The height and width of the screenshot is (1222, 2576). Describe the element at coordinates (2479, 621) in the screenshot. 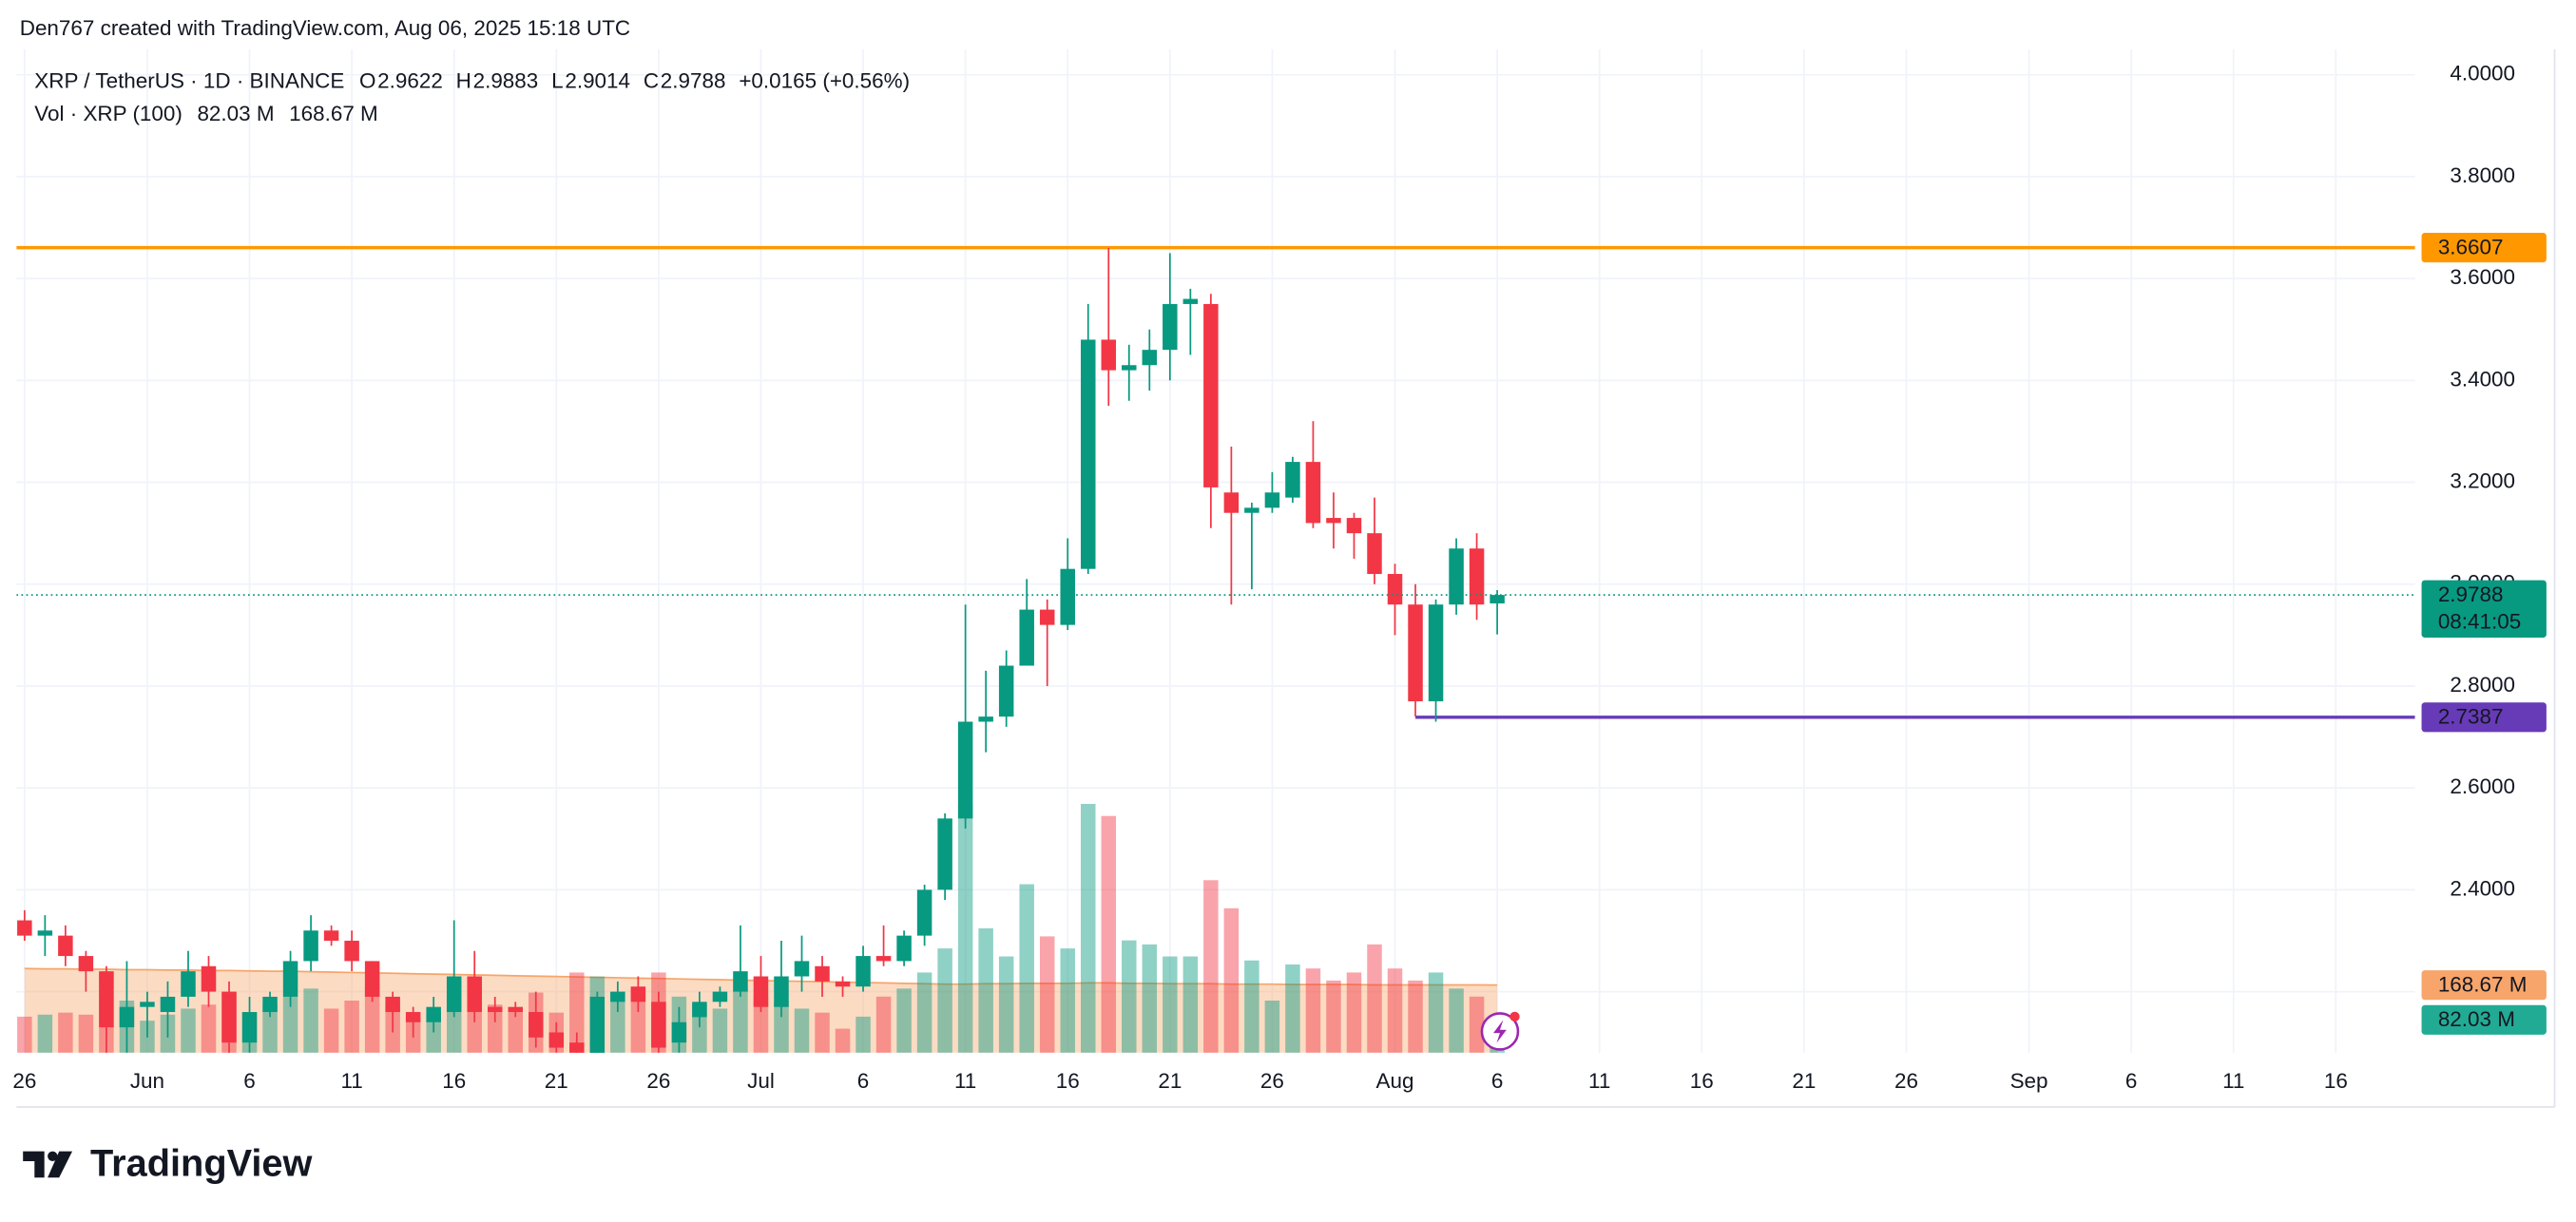

I see `countdown-label: 08:41:05` at that location.